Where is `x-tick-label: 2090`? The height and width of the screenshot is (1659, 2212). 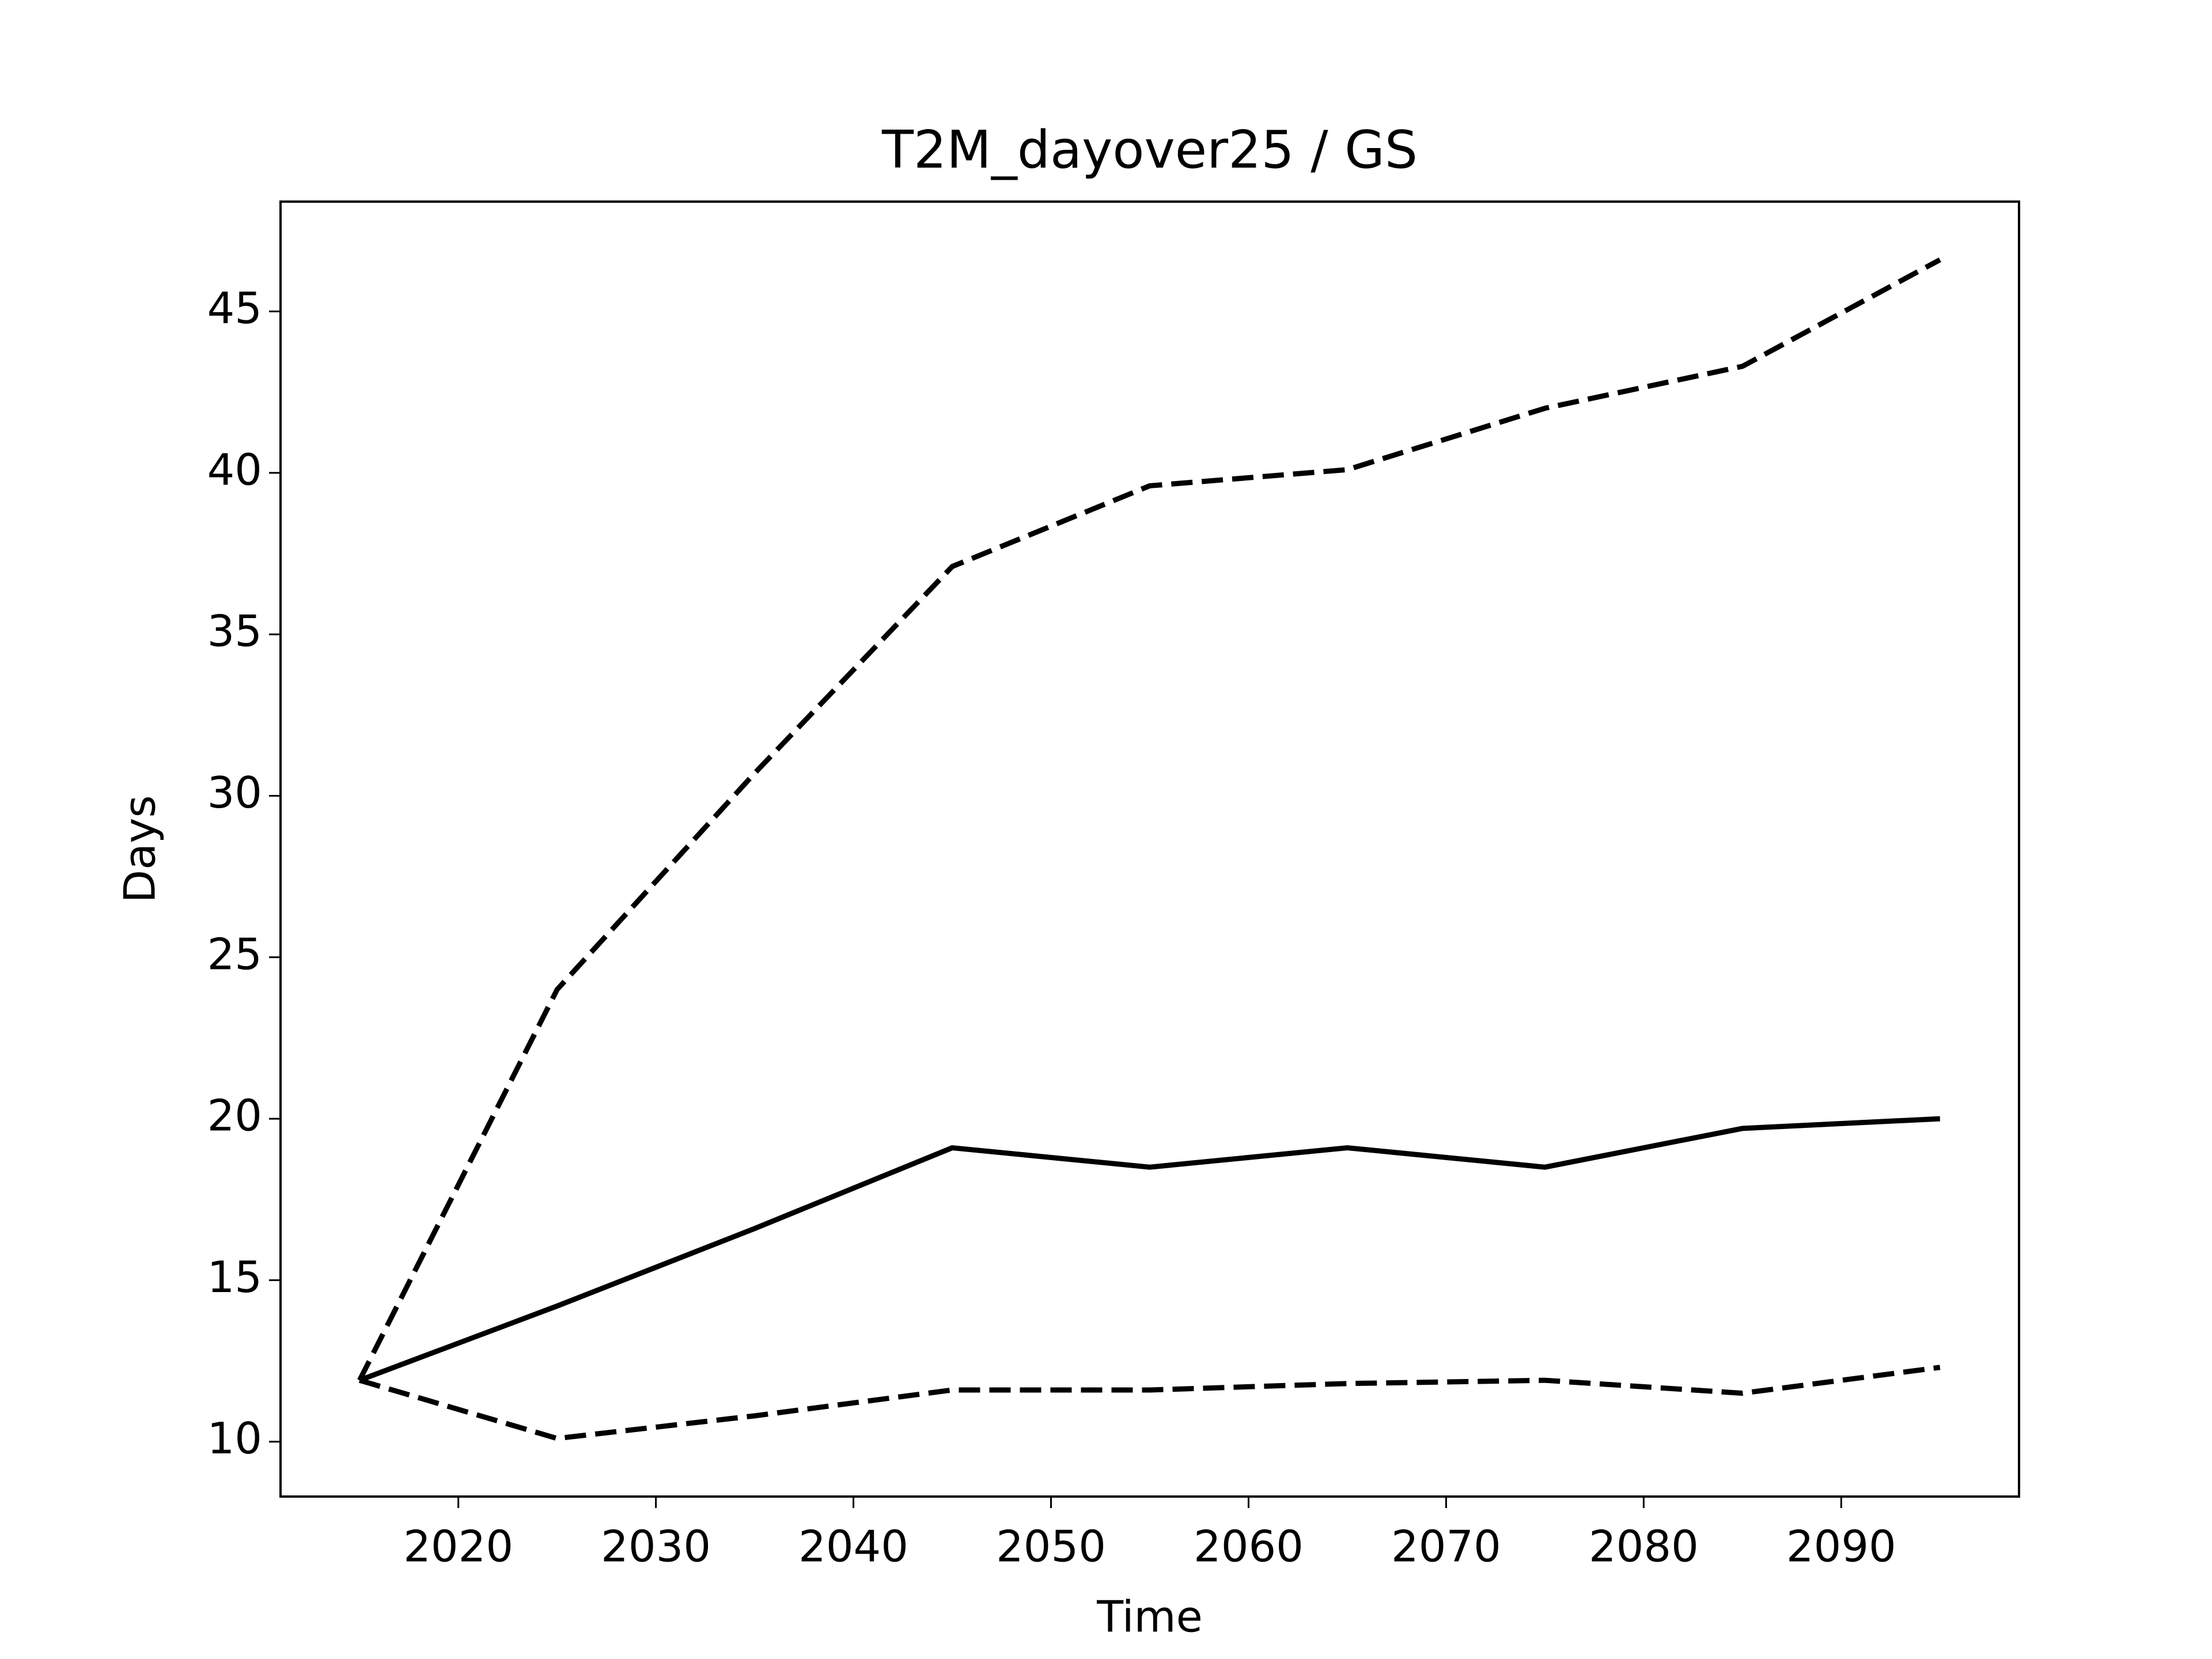
x-tick-label: 2090 is located at coordinates (1841, 1546).